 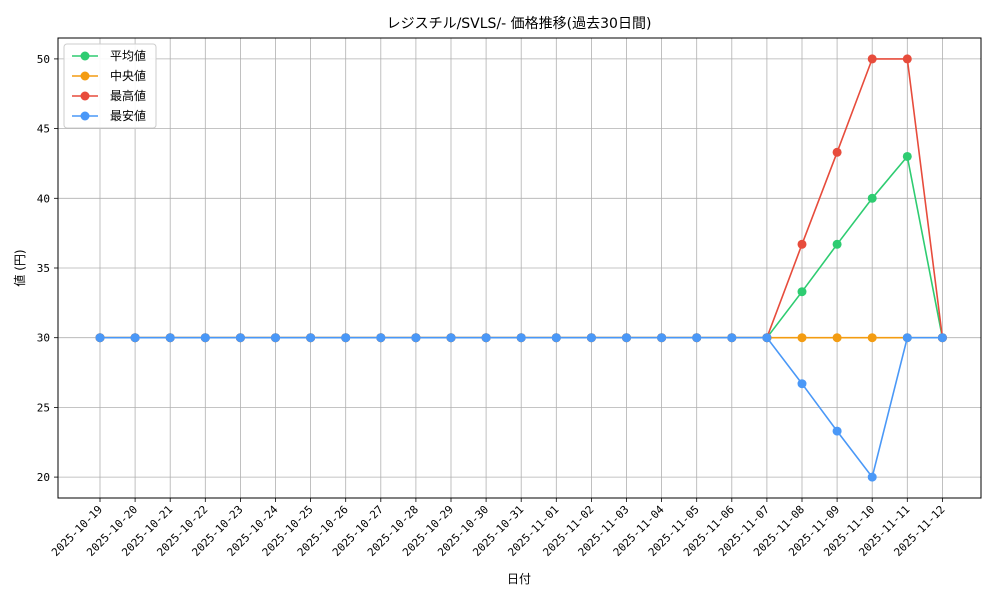 I want to click on chart-title: レジスチル/SVLS/- 価格推移(過去30日間), so click(x=519, y=24).